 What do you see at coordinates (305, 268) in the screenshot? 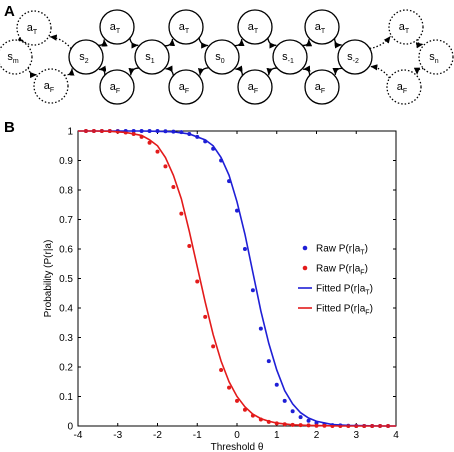
I see `legend-swatch-dot` at bounding box center [305, 268].